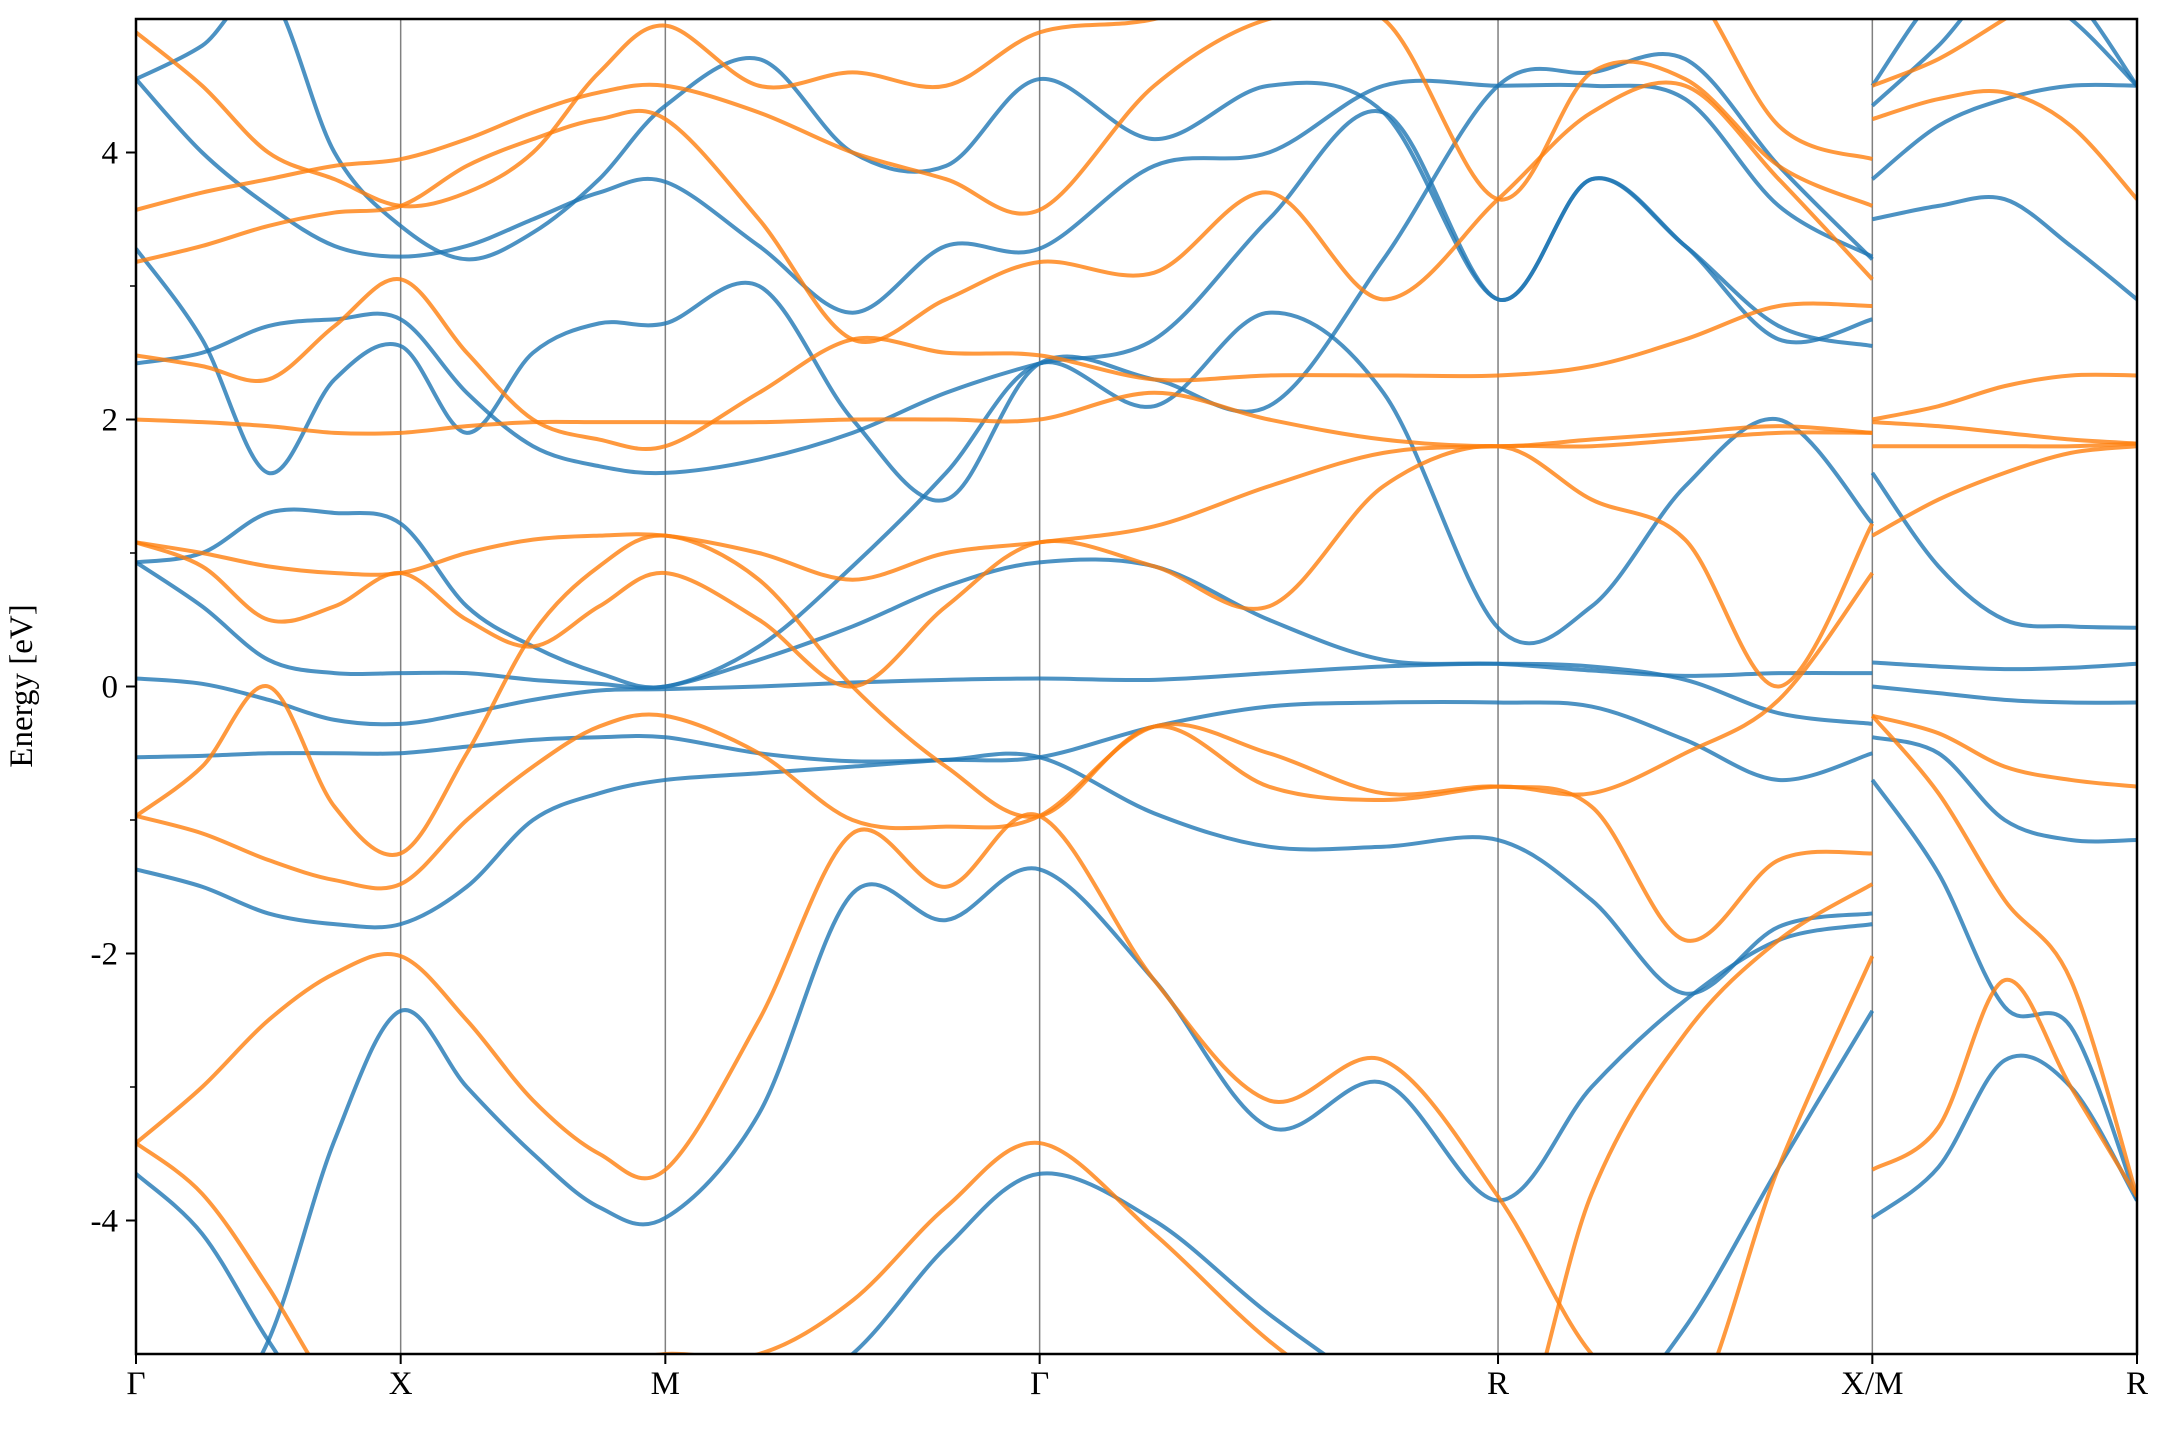 This screenshot has height=1440, width=2160. Describe the element at coordinates (105, 1222) in the screenshot. I see `y-tick-label: -4` at that location.